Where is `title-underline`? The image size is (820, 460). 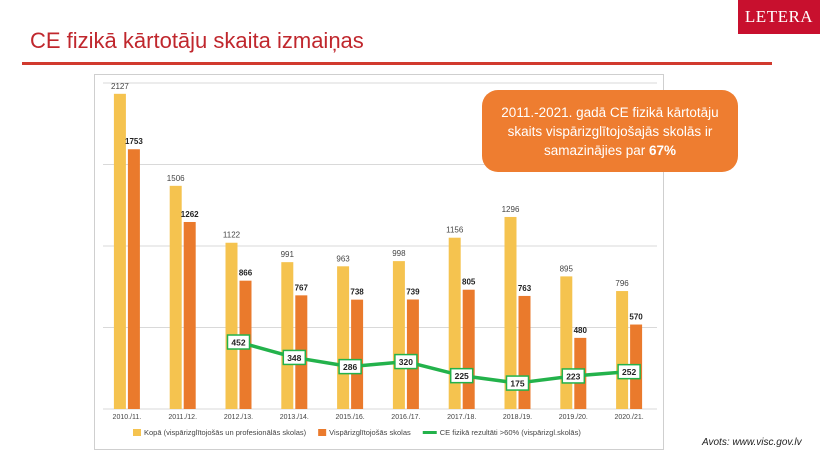 title-underline is located at coordinates (397, 63).